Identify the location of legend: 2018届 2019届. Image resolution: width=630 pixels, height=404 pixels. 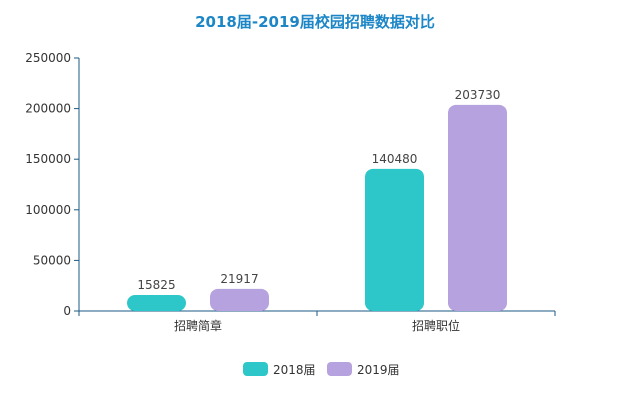
(321, 369).